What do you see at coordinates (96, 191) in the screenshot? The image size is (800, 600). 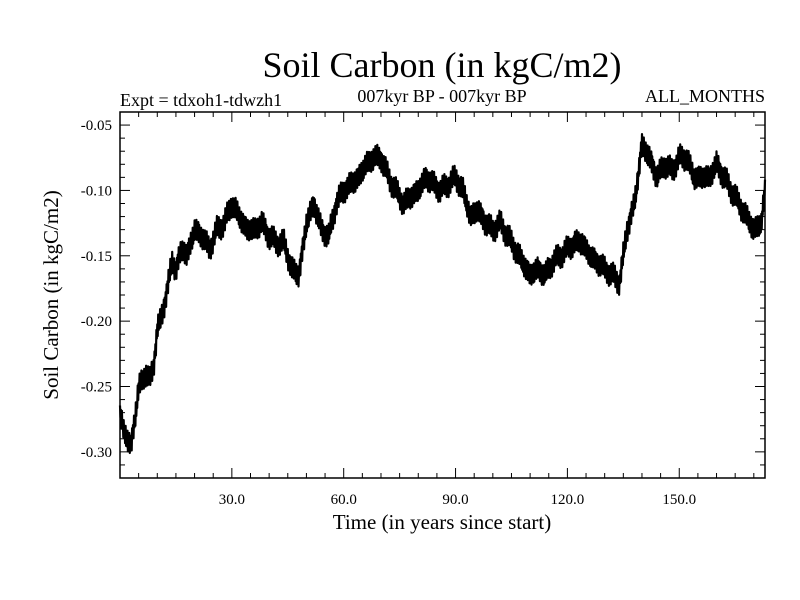 I see `y-tick-label: -0.10` at bounding box center [96, 191].